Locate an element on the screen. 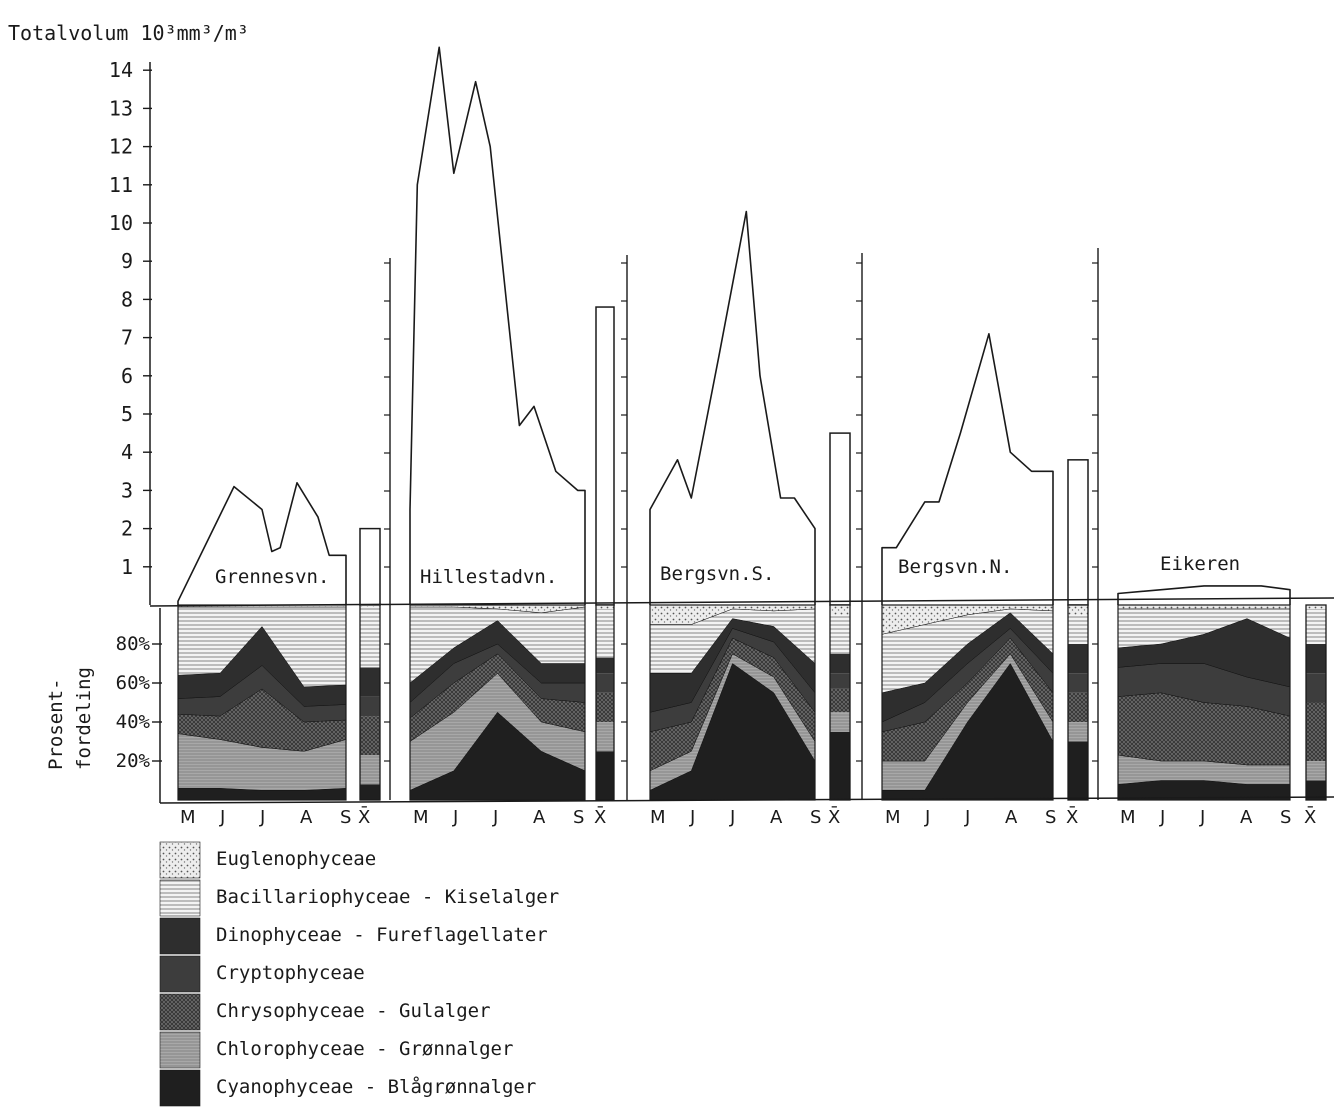 The height and width of the screenshot is (1111, 1334). lake-3: Bergsvn.N. is located at coordinates (990, 524).